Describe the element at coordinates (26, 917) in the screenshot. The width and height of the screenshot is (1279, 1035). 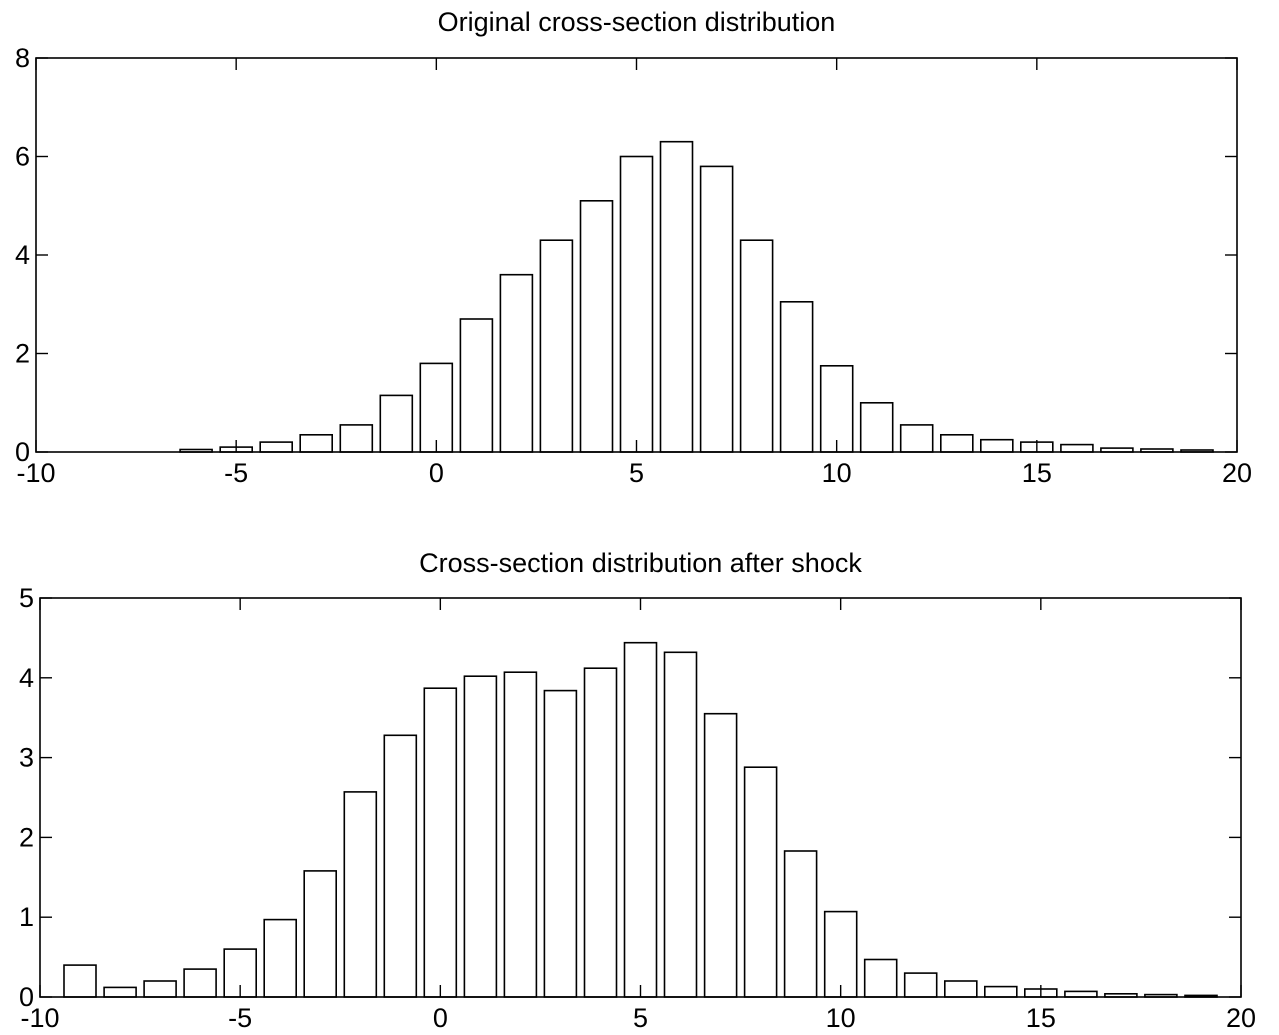
I see `y-tick-label: 1` at that location.